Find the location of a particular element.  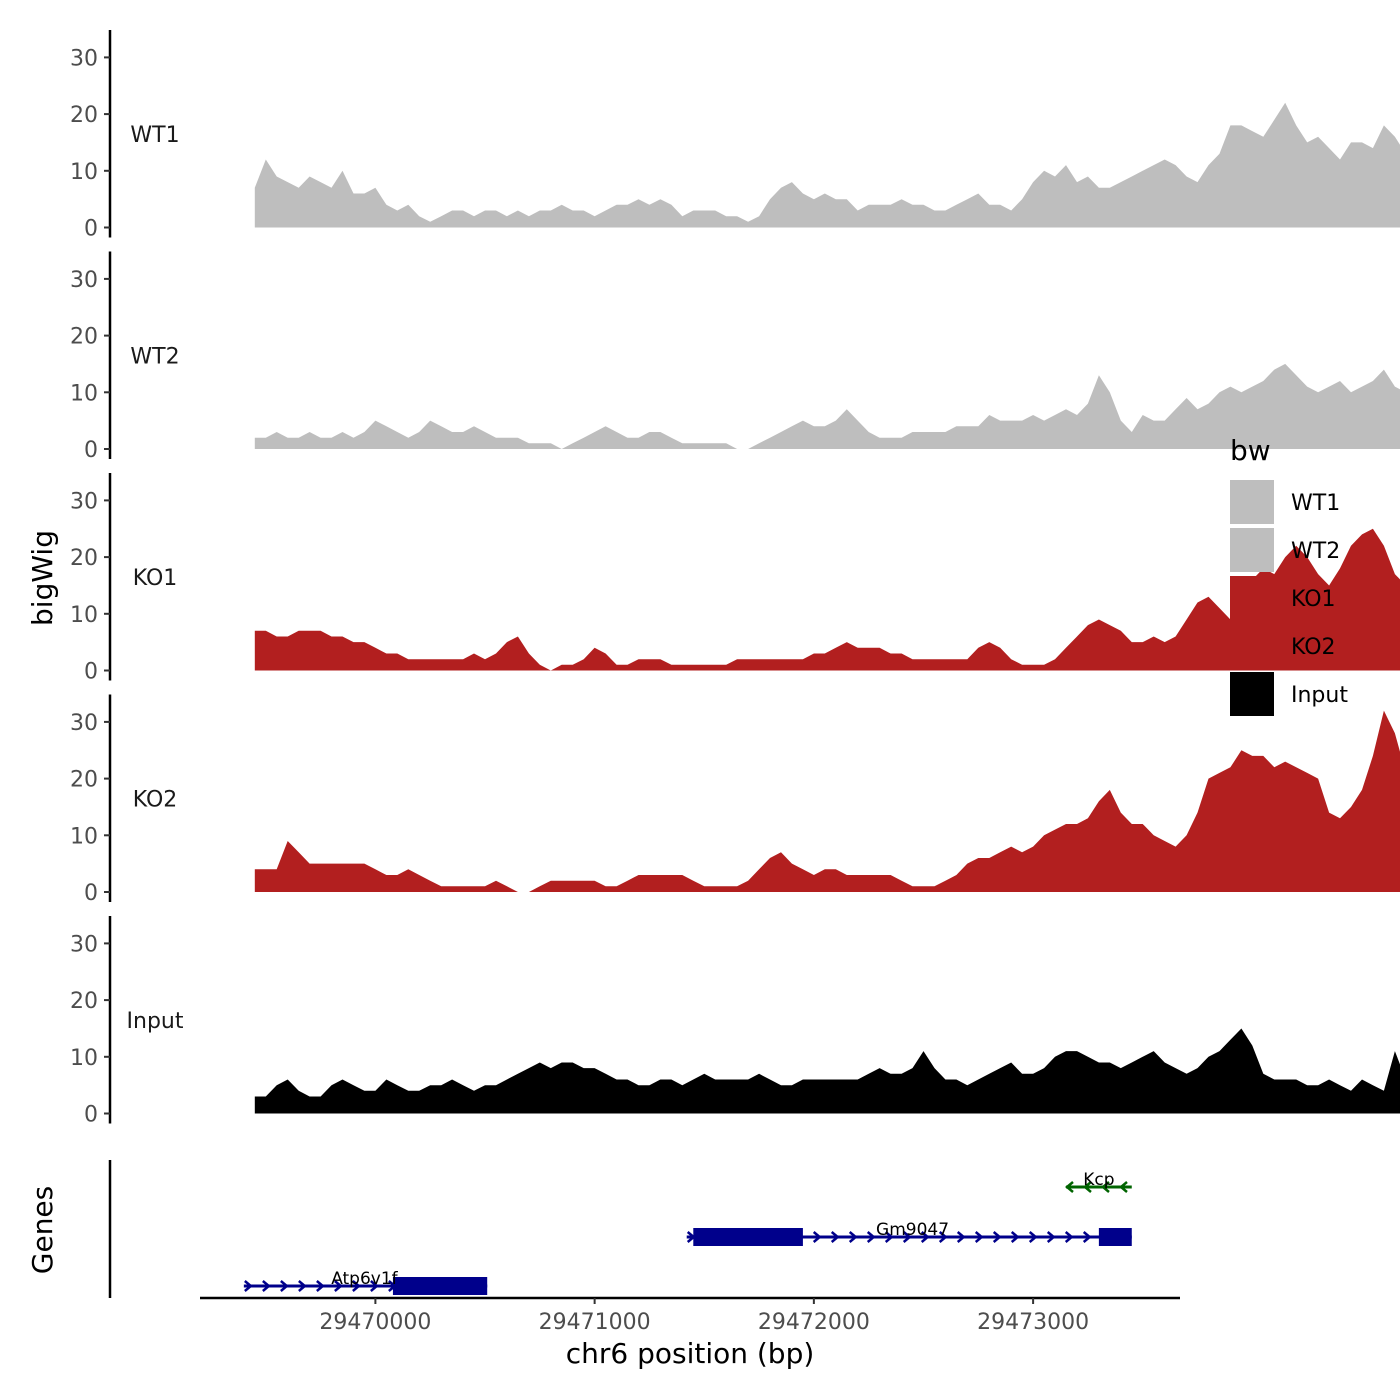

track-ko2: 0 10 20 30 KO2 is located at coordinates (735, 800).